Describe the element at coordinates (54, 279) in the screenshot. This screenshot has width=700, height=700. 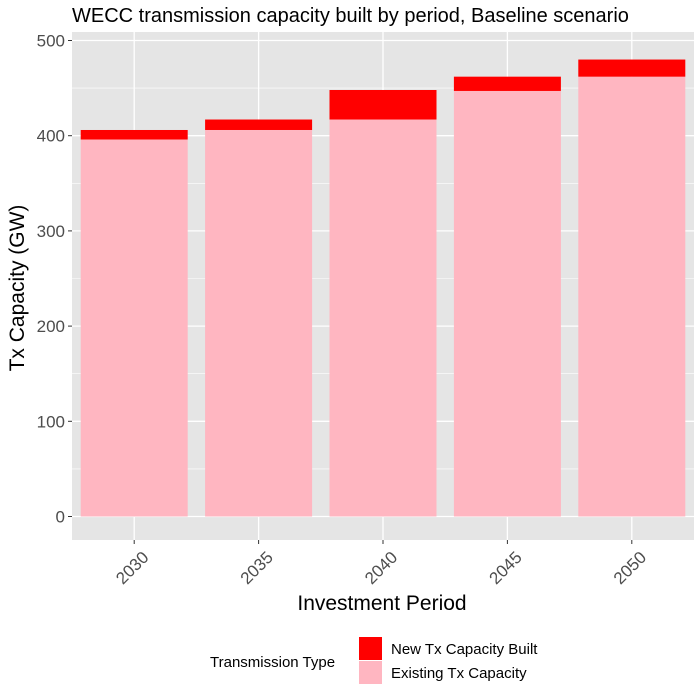
I see `y-axis: 0 100 200 300 400 500` at that location.